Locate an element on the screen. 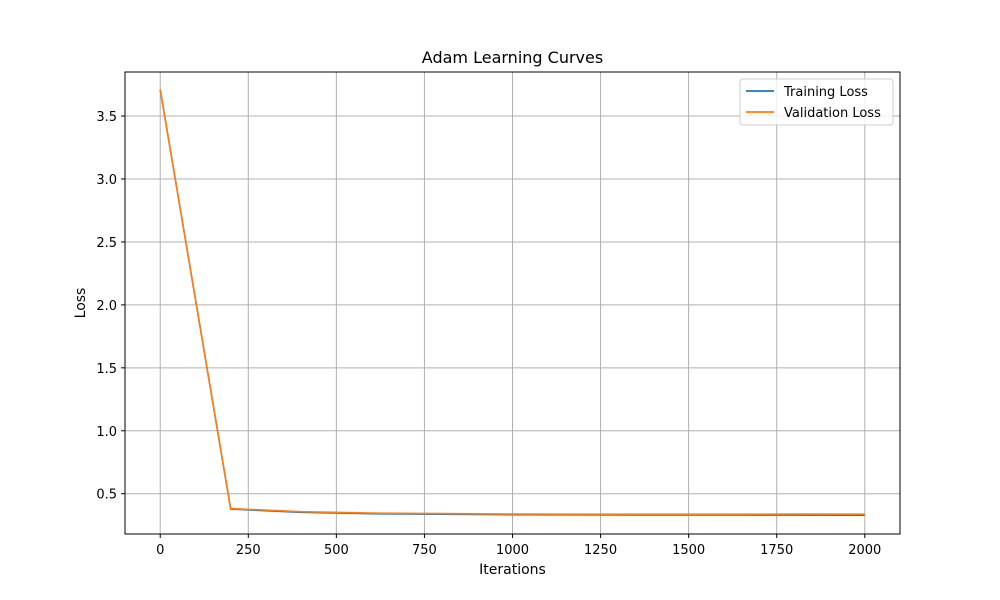 Image resolution: width=1000 pixels, height=600 pixels. y-tick-label: 1.0 is located at coordinates (106, 432).